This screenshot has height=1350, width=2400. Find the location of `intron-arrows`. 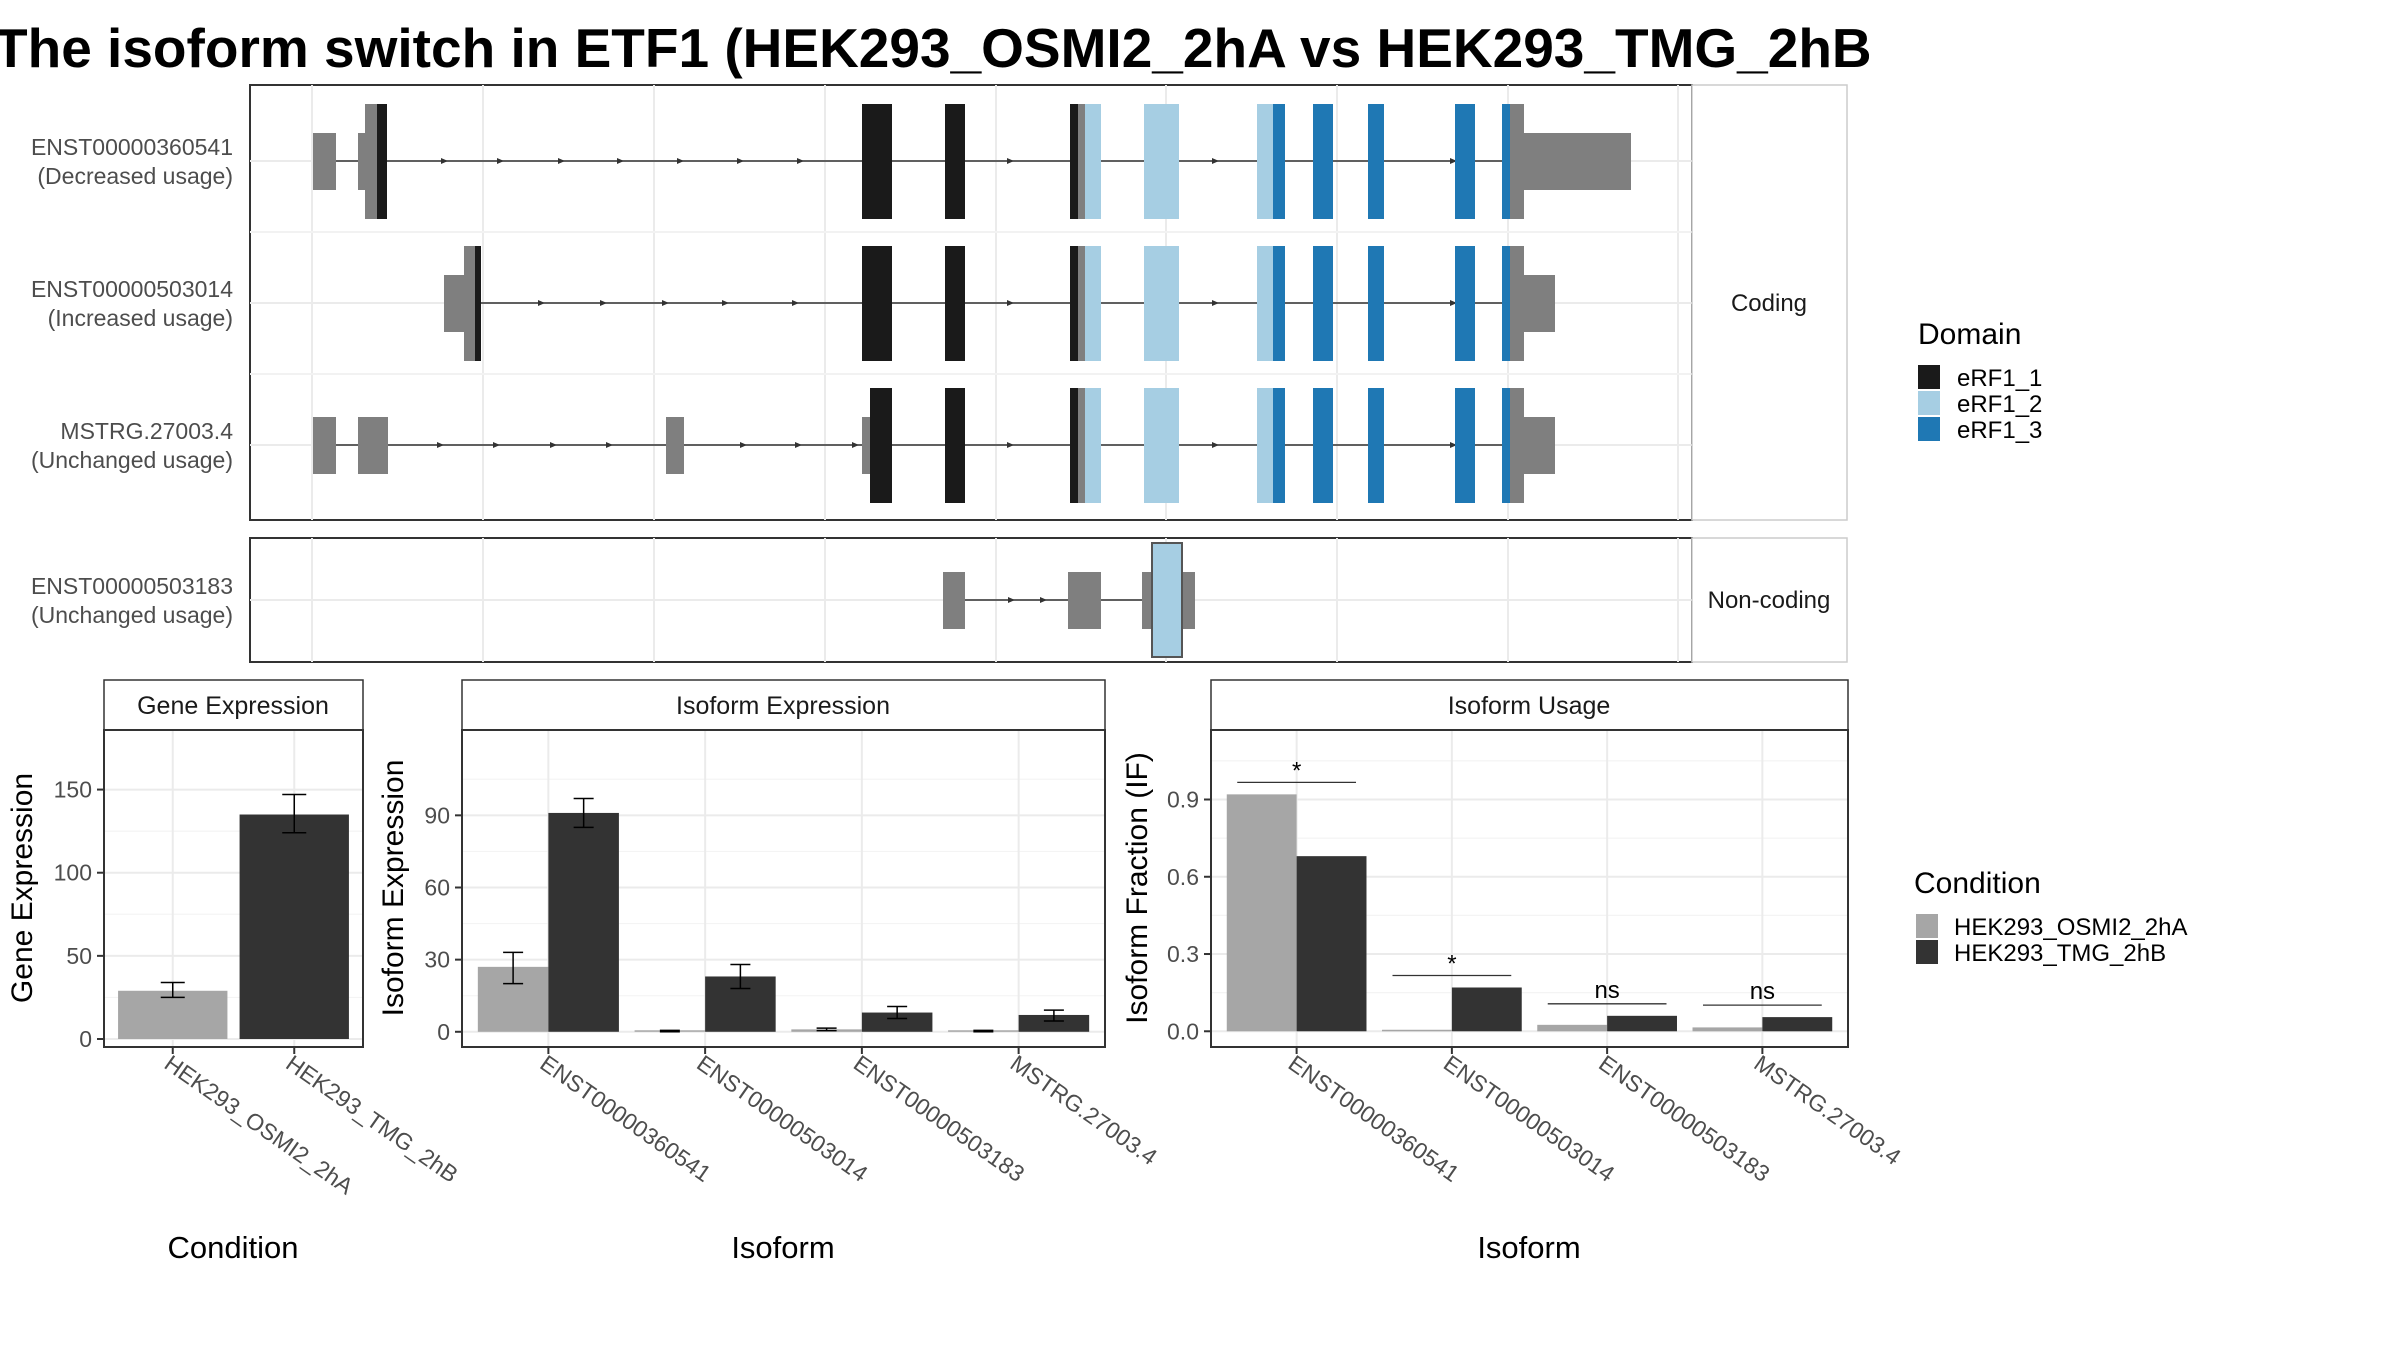

intron-arrows is located at coordinates (1027, 600).